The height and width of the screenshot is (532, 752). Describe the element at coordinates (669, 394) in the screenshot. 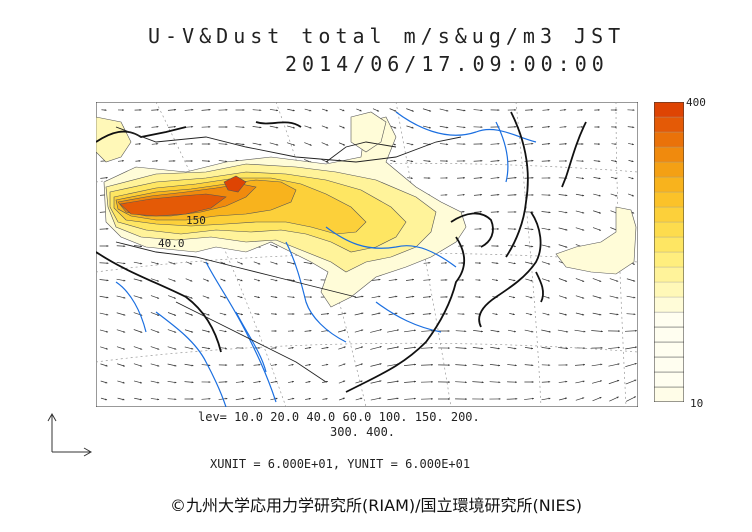

I see `color-bar-cell-low` at that location.